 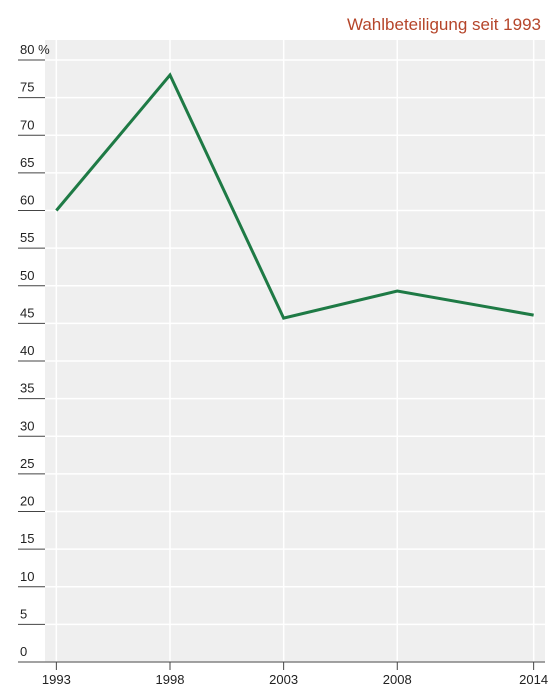 I want to click on chart-title: Wahlbeteiligung seit 1993, so click(x=444, y=24).